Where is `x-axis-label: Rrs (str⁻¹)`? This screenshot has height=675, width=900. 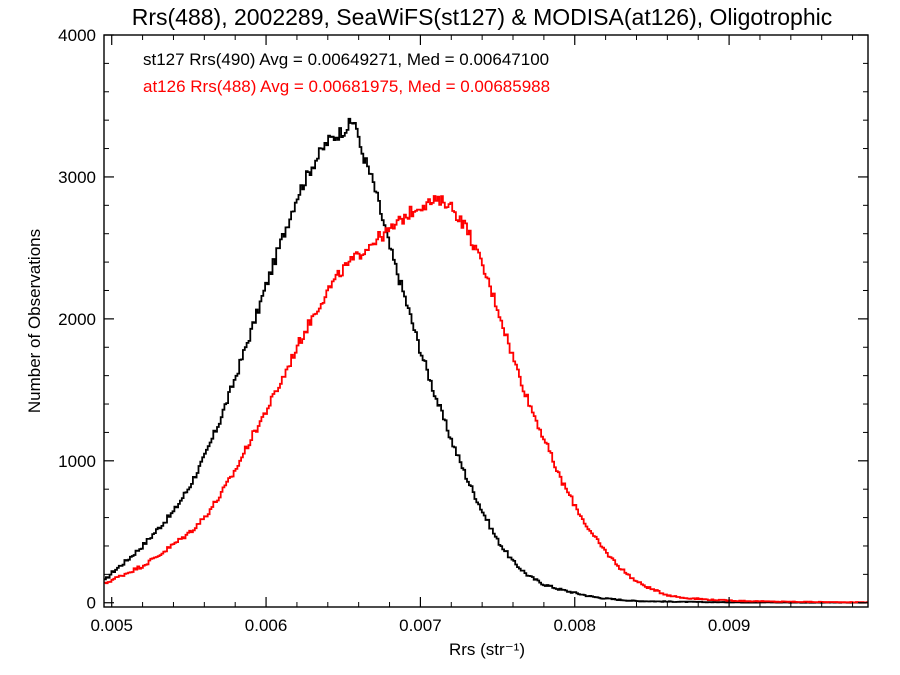
x-axis-label: Rrs (str⁻¹) is located at coordinates (487, 649).